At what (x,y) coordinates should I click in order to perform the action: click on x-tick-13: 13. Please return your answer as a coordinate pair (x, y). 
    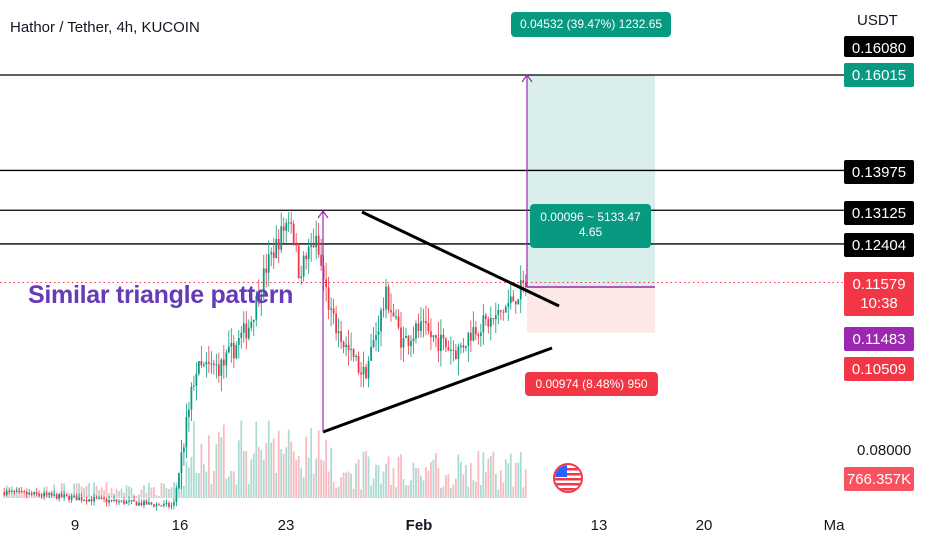
    Looking at the image, I should click on (599, 525).